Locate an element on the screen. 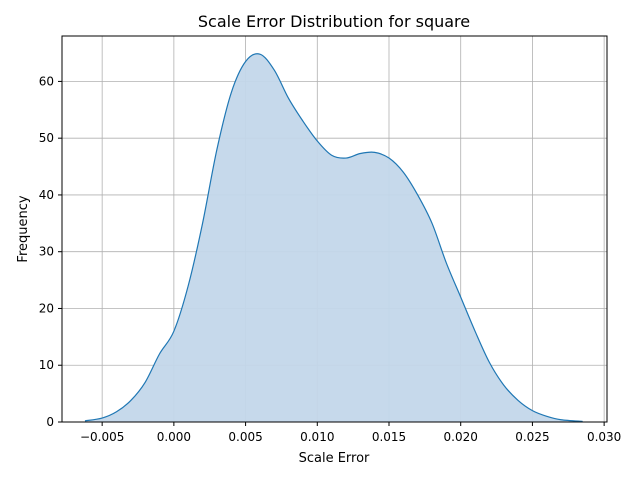  y-axis: 0 10 20 30 40 50 60 is located at coordinates (50, 251).